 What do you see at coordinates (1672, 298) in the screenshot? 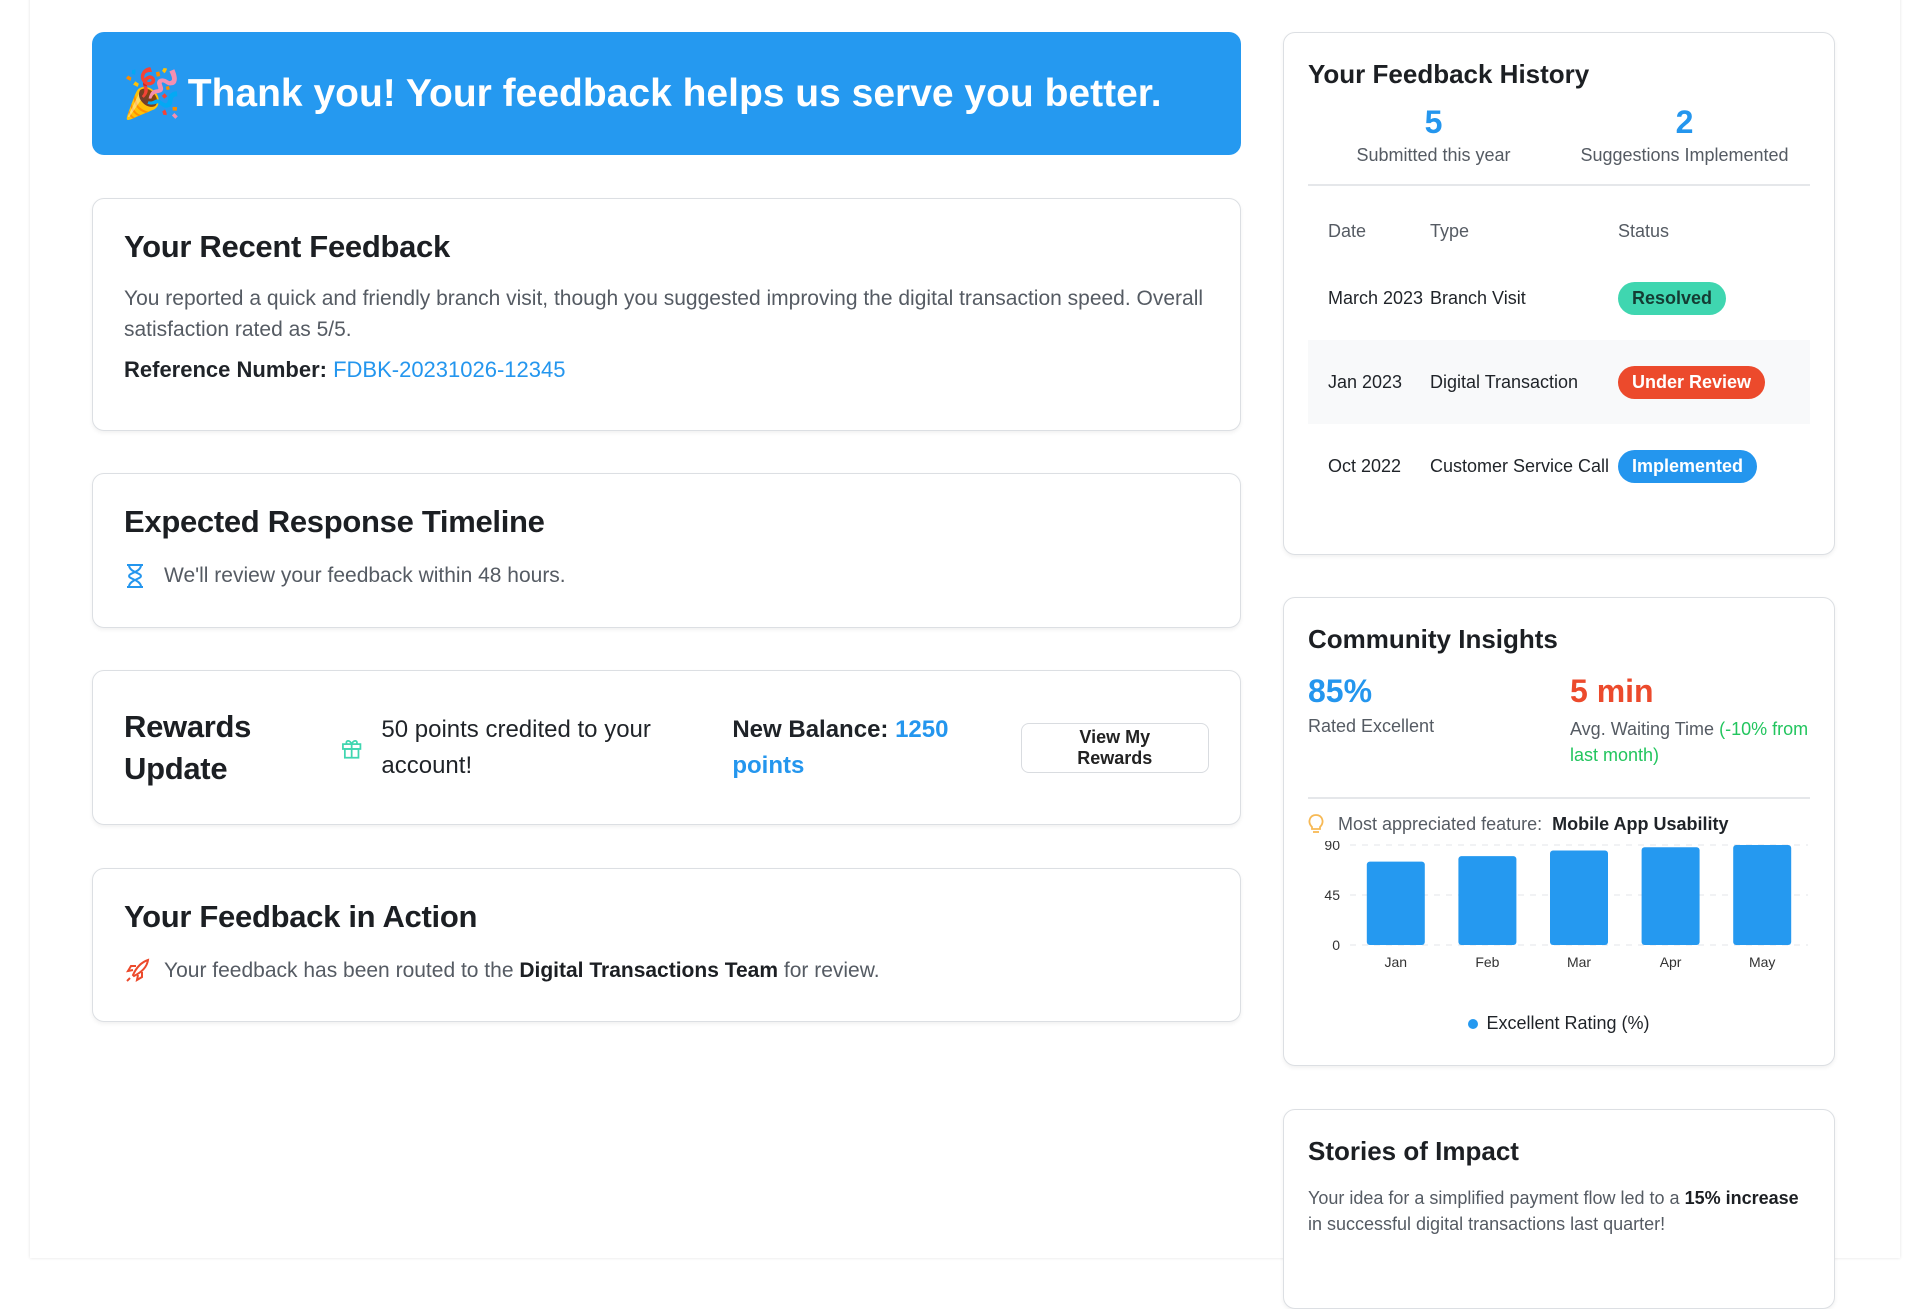
I see `status-badge: Resolved` at bounding box center [1672, 298].